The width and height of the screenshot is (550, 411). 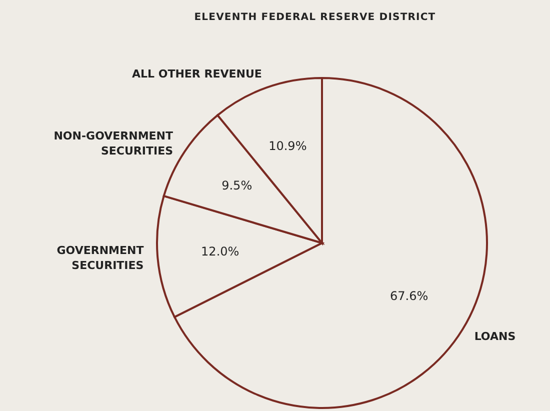 I want to click on data-label: 12.0%, so click(x=220, y=251).